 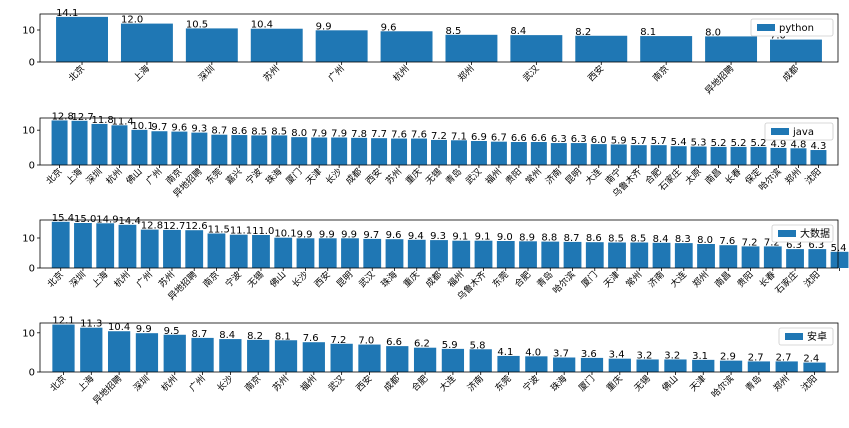 I want to click on x-tick-label: 嘉兴, so click(x=233, y=176).